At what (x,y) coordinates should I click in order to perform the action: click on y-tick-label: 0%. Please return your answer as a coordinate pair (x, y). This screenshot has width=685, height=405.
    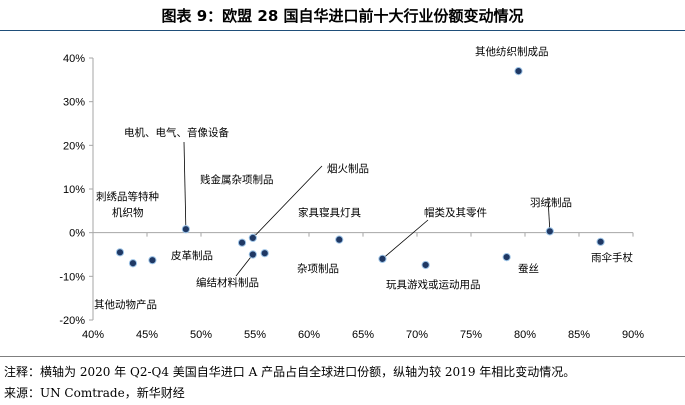
    Looking at the image, I should click on (77, 234).